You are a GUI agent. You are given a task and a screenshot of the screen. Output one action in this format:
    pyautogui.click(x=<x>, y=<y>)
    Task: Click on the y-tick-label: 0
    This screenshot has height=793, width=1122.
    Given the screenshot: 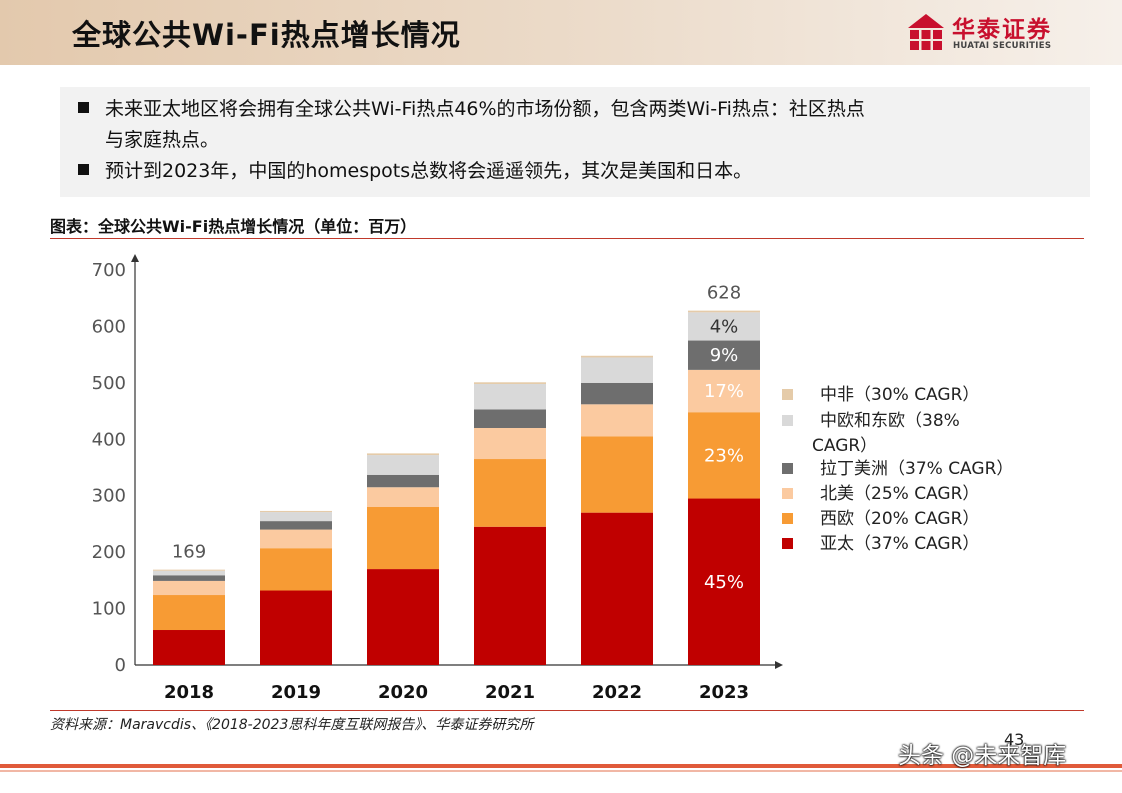 What is the action you would take?
    pyautogui.click(x=120, y=665)
    